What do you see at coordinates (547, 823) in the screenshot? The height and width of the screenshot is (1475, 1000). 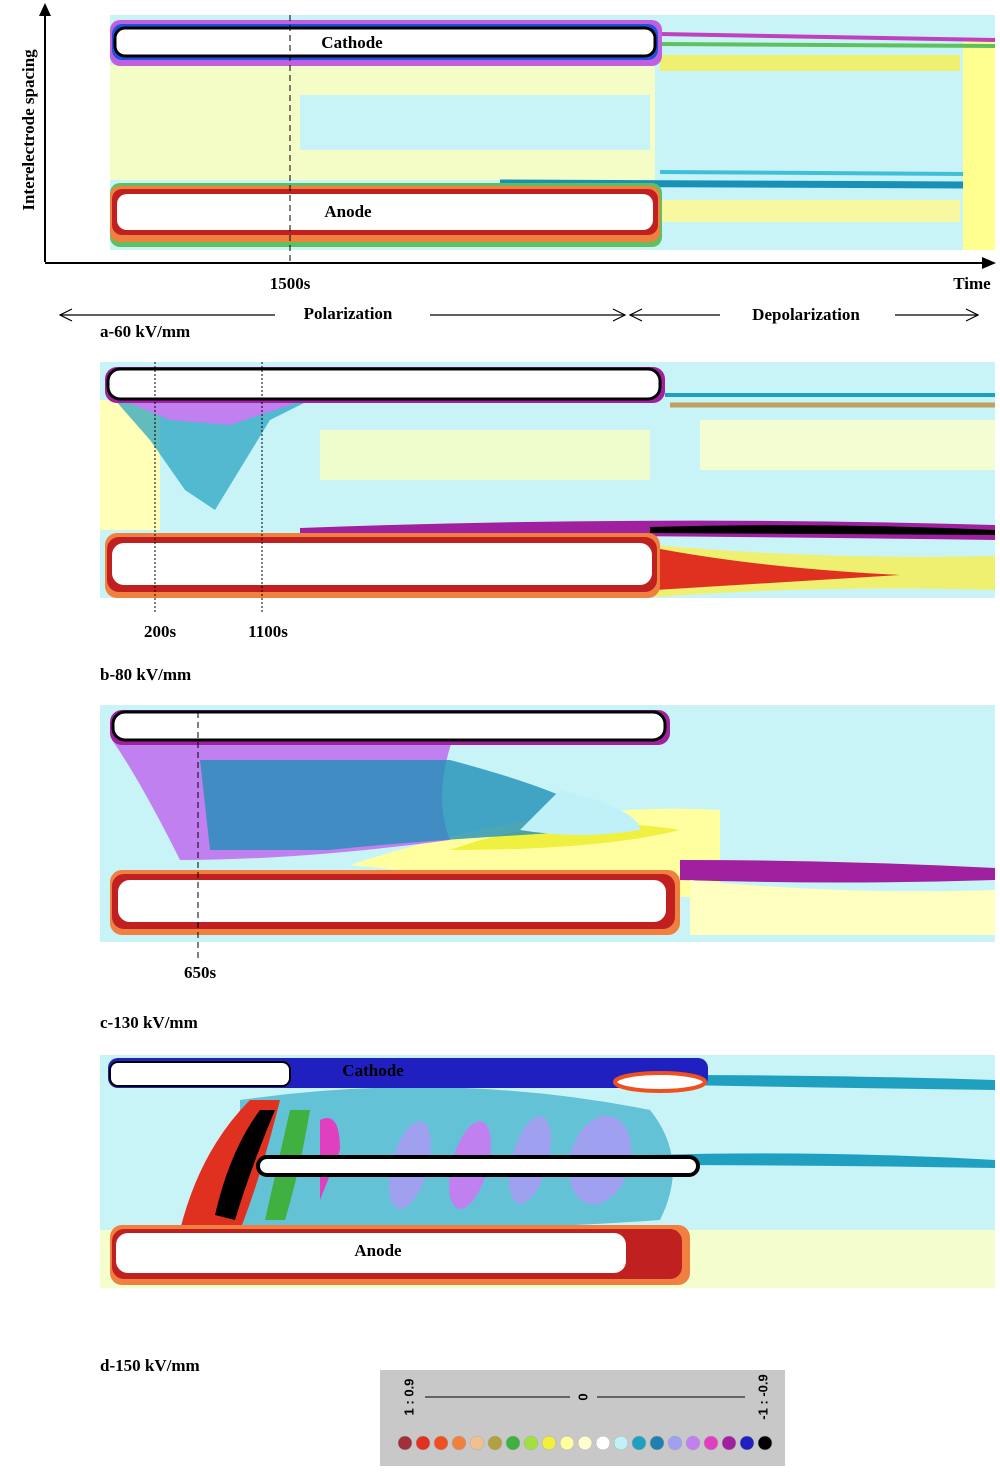 I see `panel-c-map` at bounding box center [547, 823].